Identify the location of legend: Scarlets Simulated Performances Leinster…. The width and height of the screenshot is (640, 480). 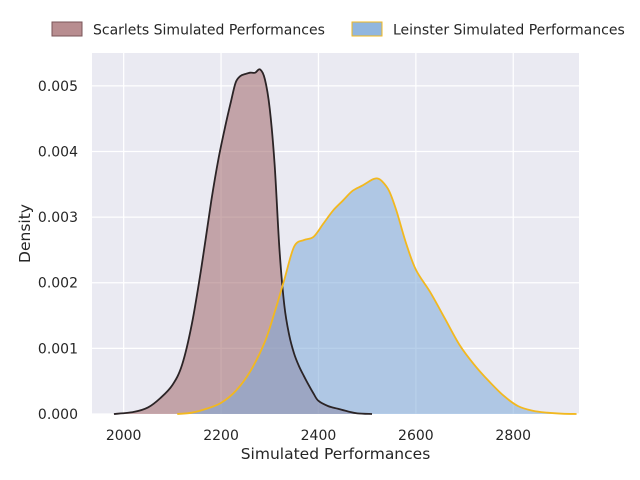
(338, 30).